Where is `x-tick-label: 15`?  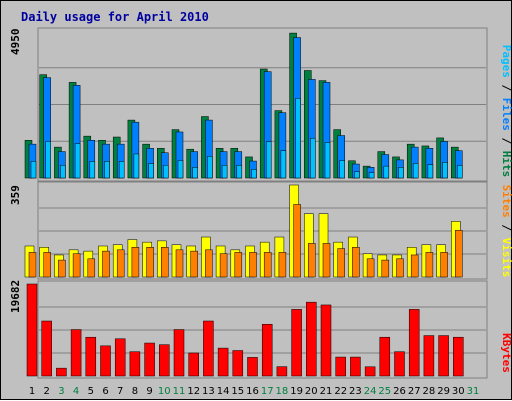 x-tick-label: 15 is located at coordinates (237, 391).